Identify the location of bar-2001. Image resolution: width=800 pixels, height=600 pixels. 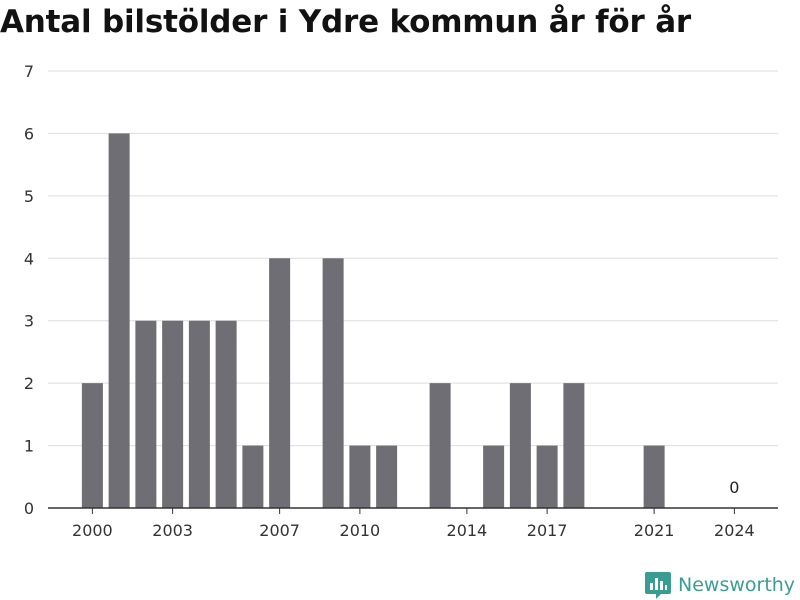
(119, 320).